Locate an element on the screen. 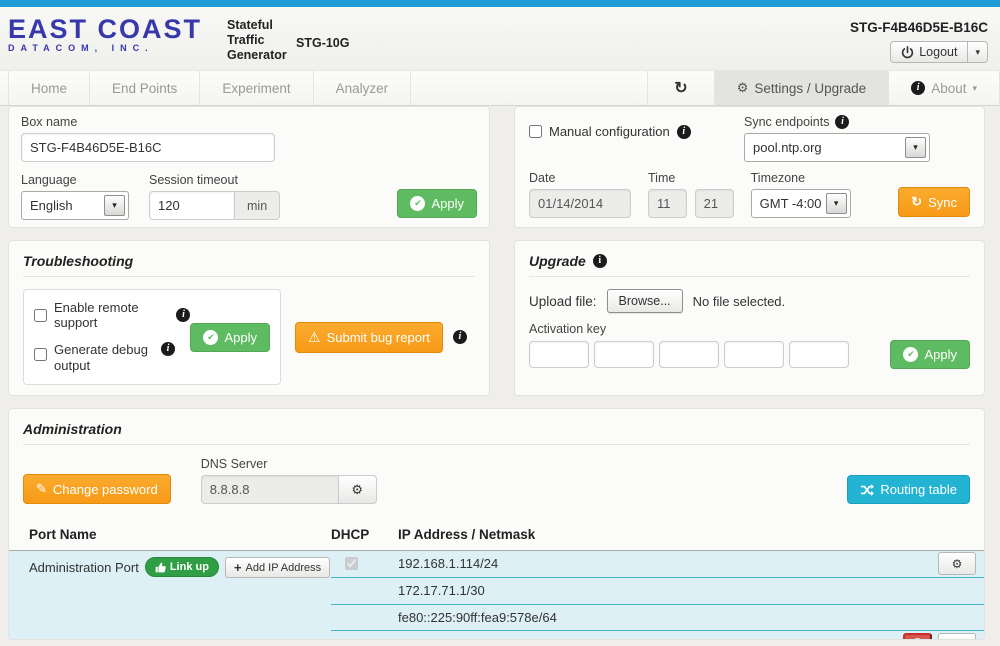  port-table-header: Port Name DHCP IP Address / Netmask is located at coordinates (496, 534).